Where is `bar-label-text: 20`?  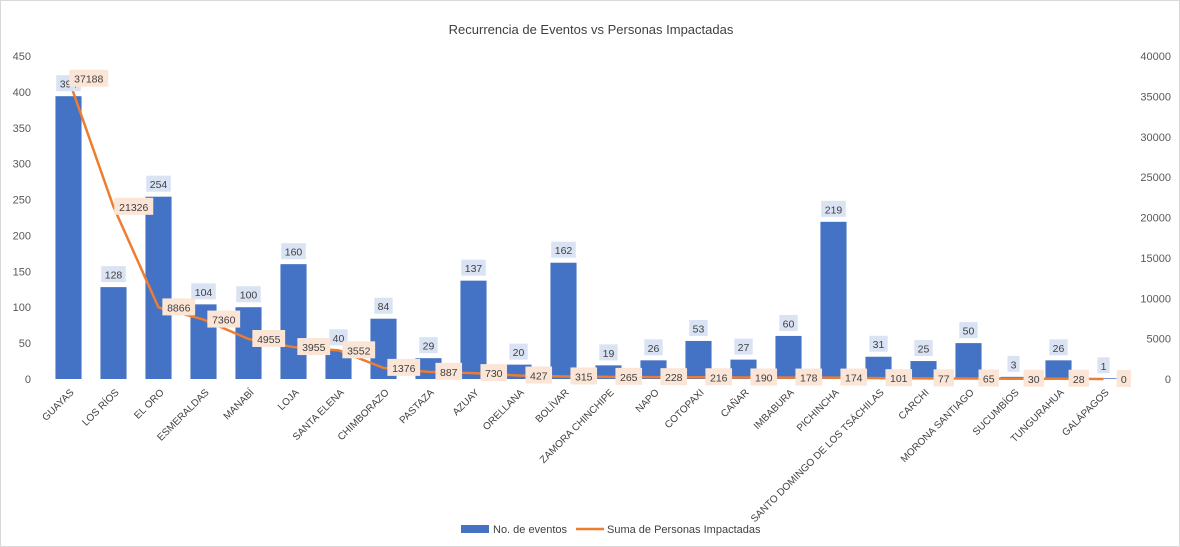
bar-label-text: 20 is located at coordinates (519, 353).